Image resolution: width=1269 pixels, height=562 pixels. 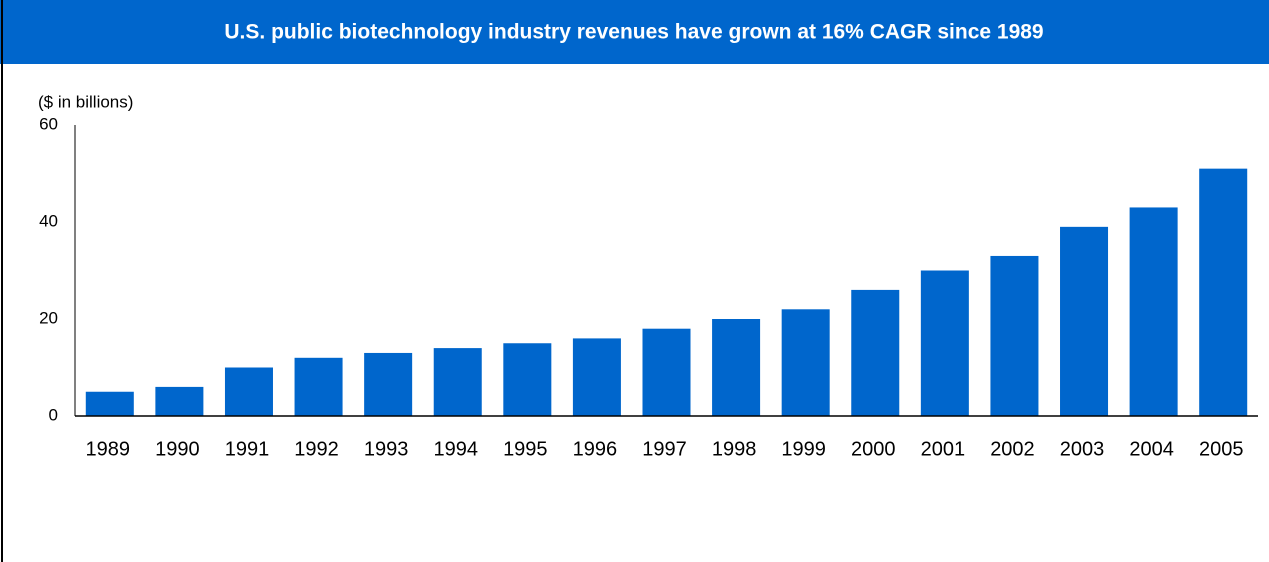 What do you see at coordinates (803, 449) in the screenshot?
I see `x-tick-label: 1999` at bounding box center [803, 449].